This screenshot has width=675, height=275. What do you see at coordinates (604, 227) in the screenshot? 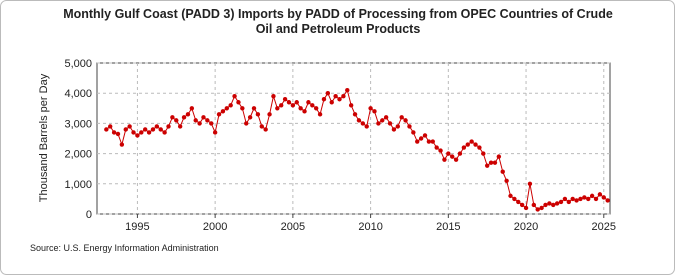
I see `x-tick-label: 2025` at bounding box center [604, 227].